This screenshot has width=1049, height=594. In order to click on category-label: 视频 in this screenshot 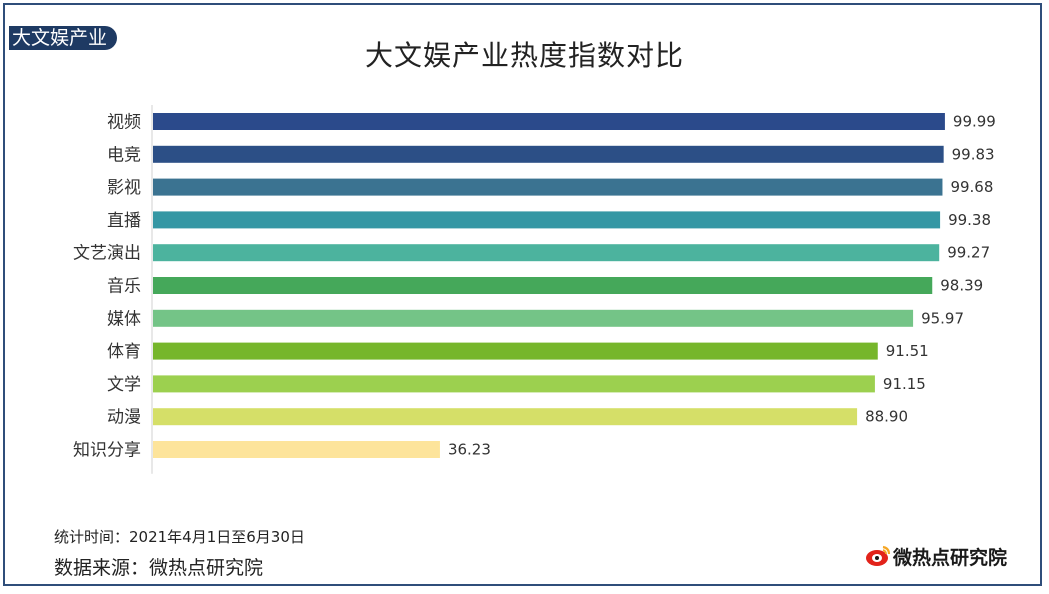, I will do `click(124, 123)`.